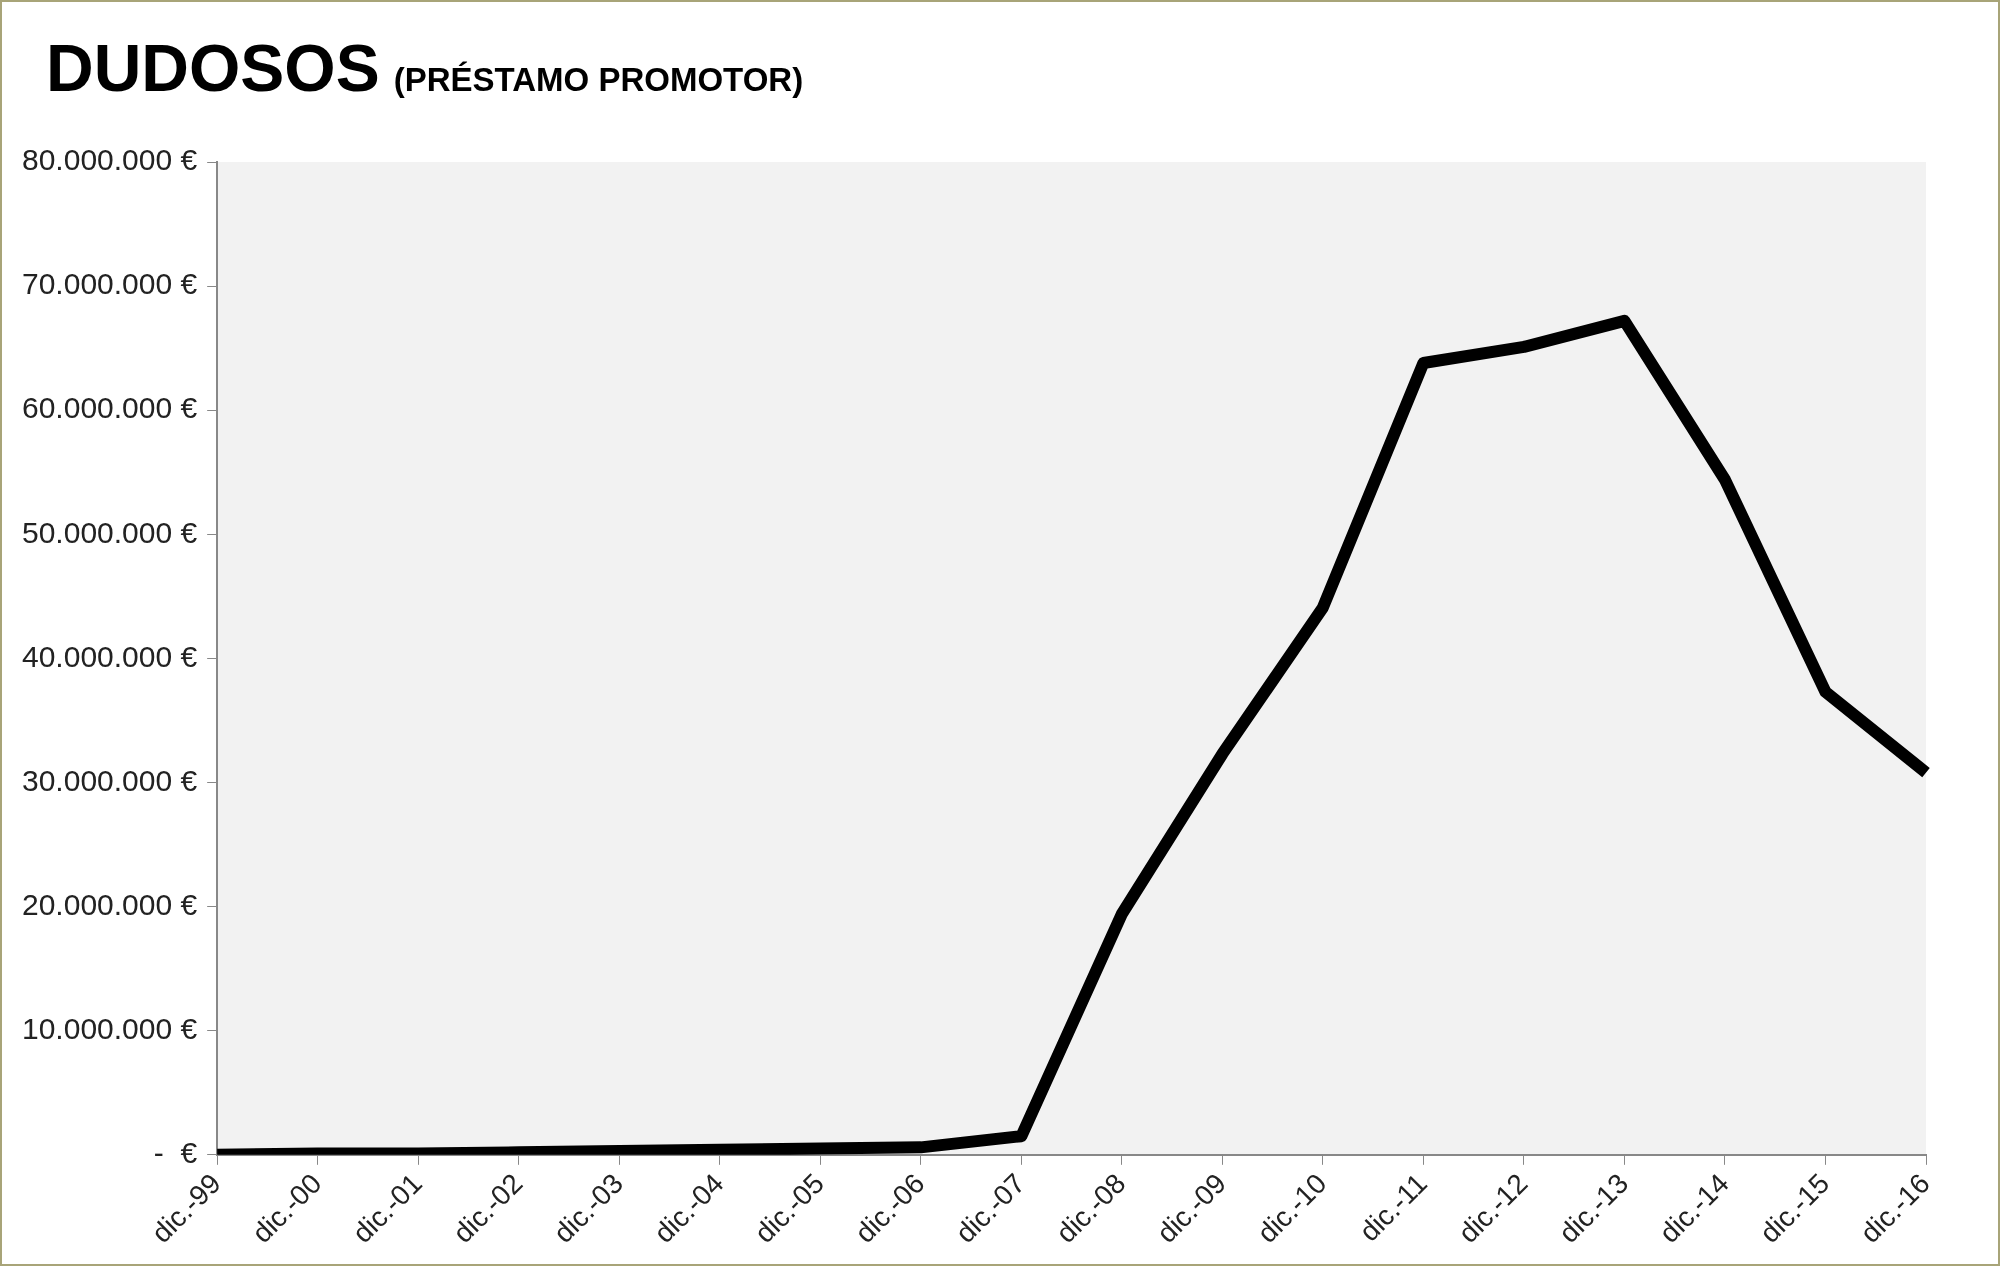 Image resolution: width=2000 pixels, height=1266 pixels. Describe the element at coordinates (109, 780) in the screenshot. I see `y-tick-label: 30.000.000 €` at that location.